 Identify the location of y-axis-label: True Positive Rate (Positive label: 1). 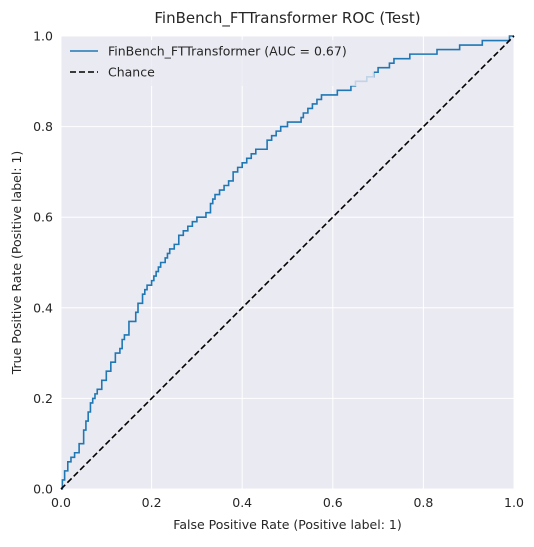
(16, 263).